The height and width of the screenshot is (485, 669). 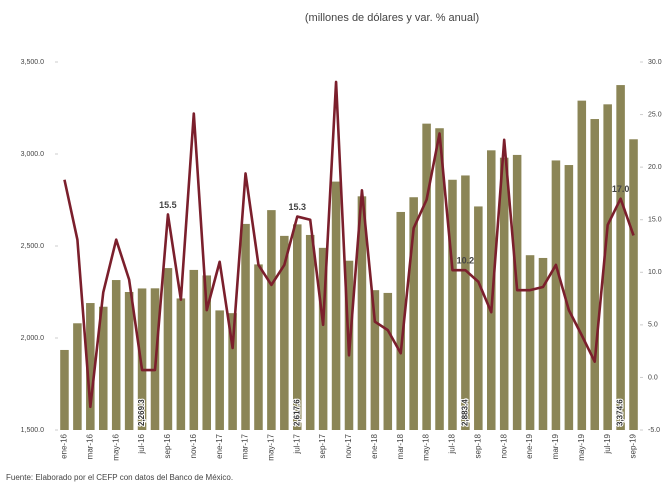 I want to click on y-tick-label: 2,500.0, so click(x=32, y=246).